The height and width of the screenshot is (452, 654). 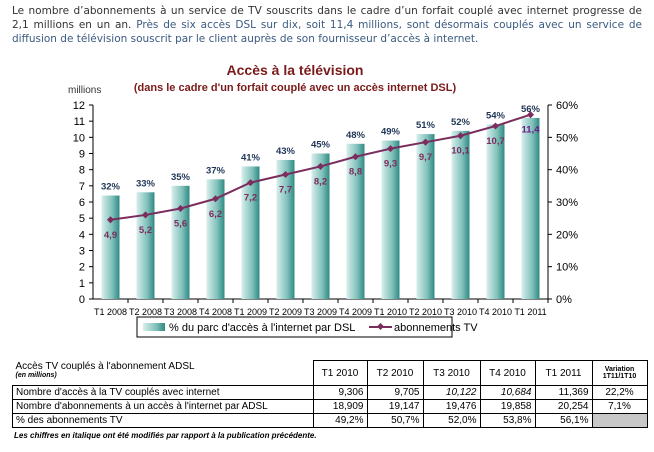 What do you see at coordinates (451, 406) in the screenshot?
I see `cell: 19,476` at bounding box center [451, 406].